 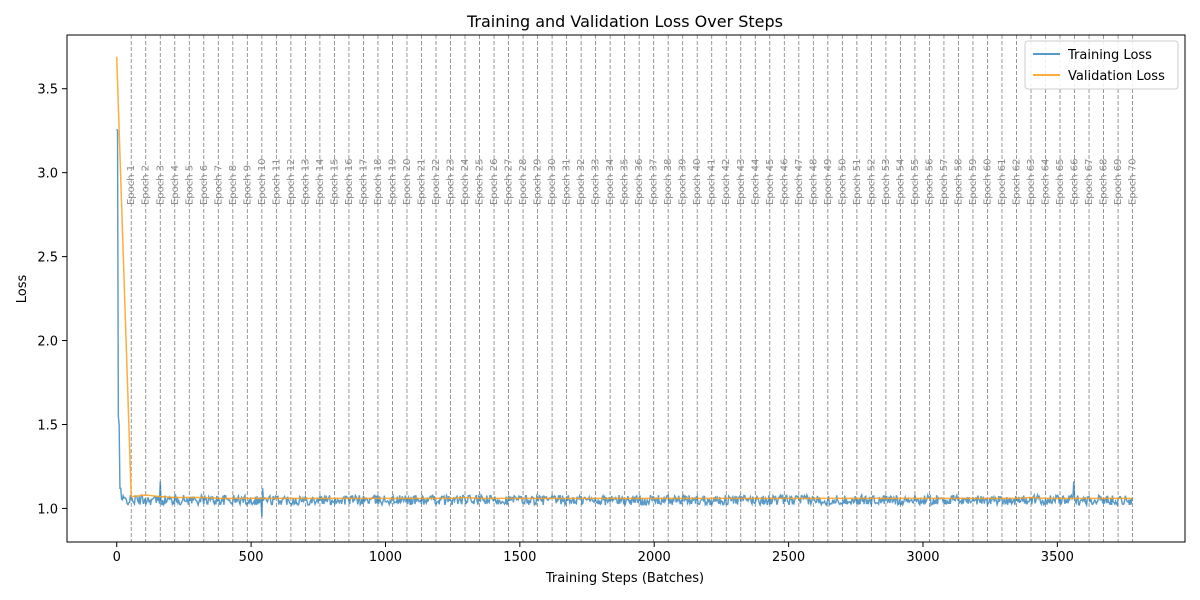 What do you see at coordinates (581, 181) in the screenshot?
I see `epoch-label: Epoch 32` at bounding box center [581, 181].